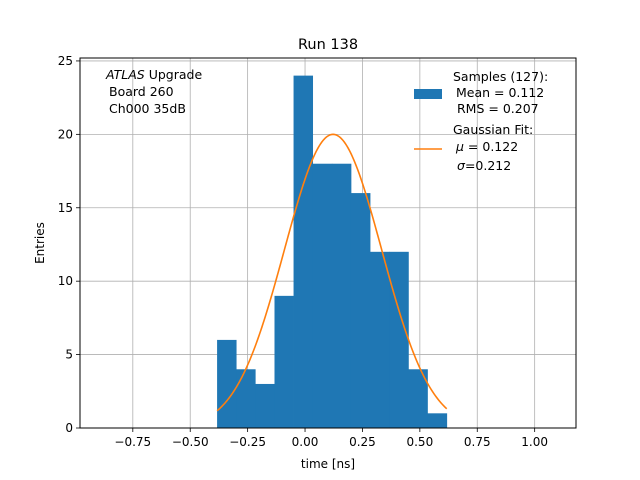  What do you see at coordinates (328, 464) in the screenshot?
I see `x-axis-label: time [ns]` at bounding box center [328, 464].